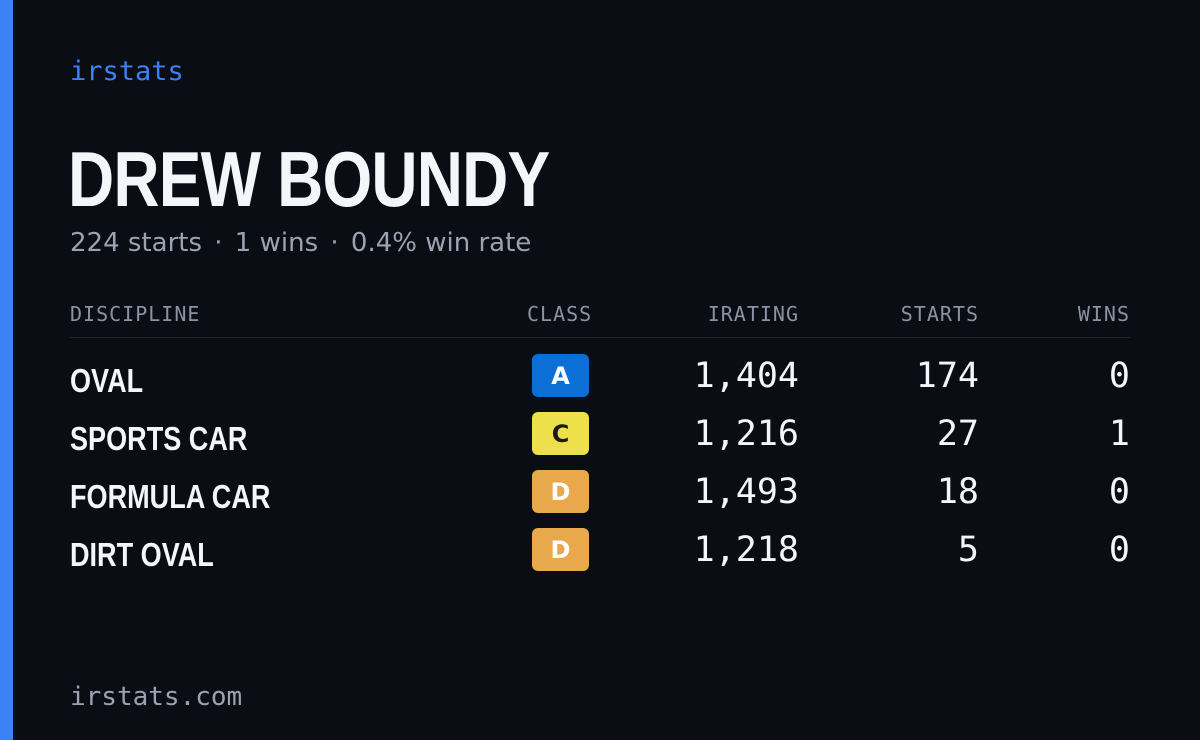  What do you see at coordinates (939, 314) in the screenshot?
I see `header-starts: STARTS` at bounding box center [939, 314].